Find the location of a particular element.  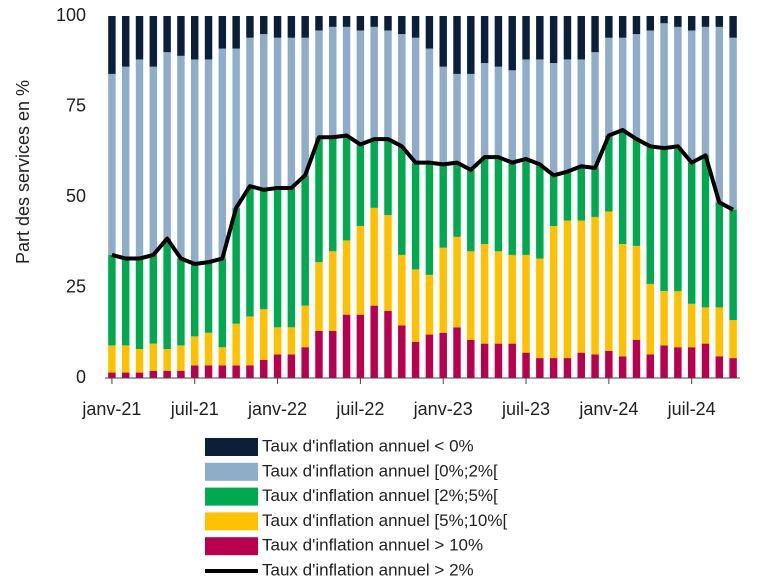

x-tick-label: juil-23 is located at coordinates (525, 409).